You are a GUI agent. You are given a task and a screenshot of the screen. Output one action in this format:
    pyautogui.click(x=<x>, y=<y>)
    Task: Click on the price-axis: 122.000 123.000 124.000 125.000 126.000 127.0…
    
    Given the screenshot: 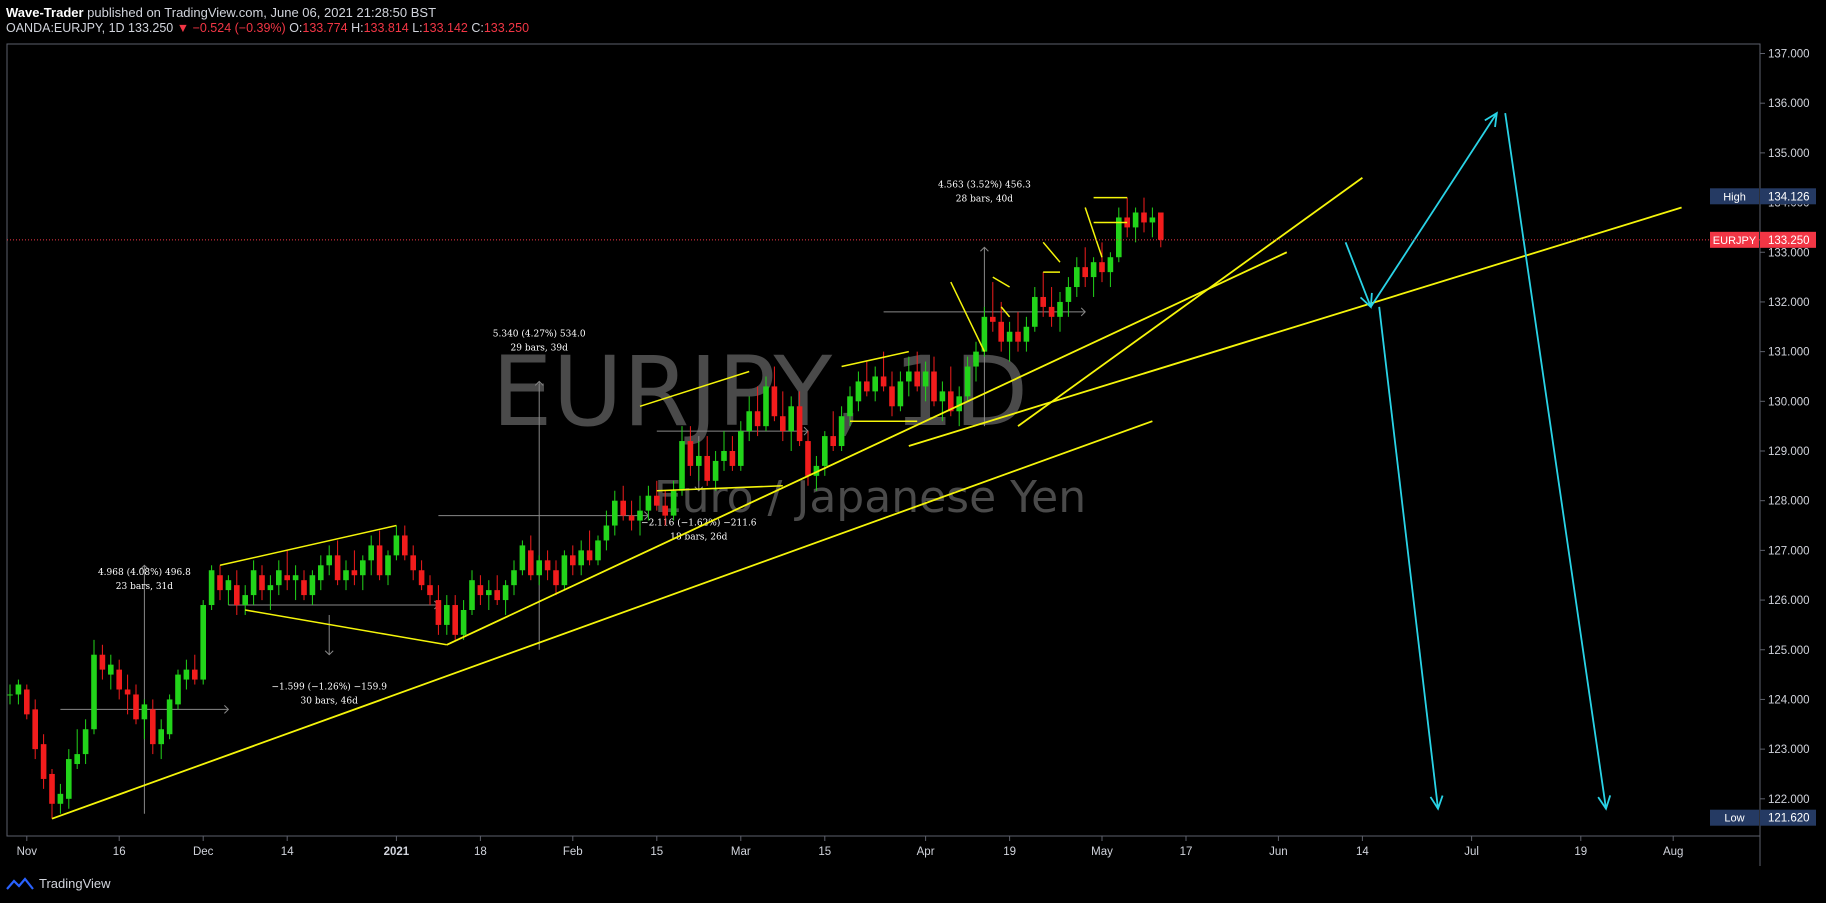 What is the action you would take?
    pyautogui.click(x=1785, y=427)
    